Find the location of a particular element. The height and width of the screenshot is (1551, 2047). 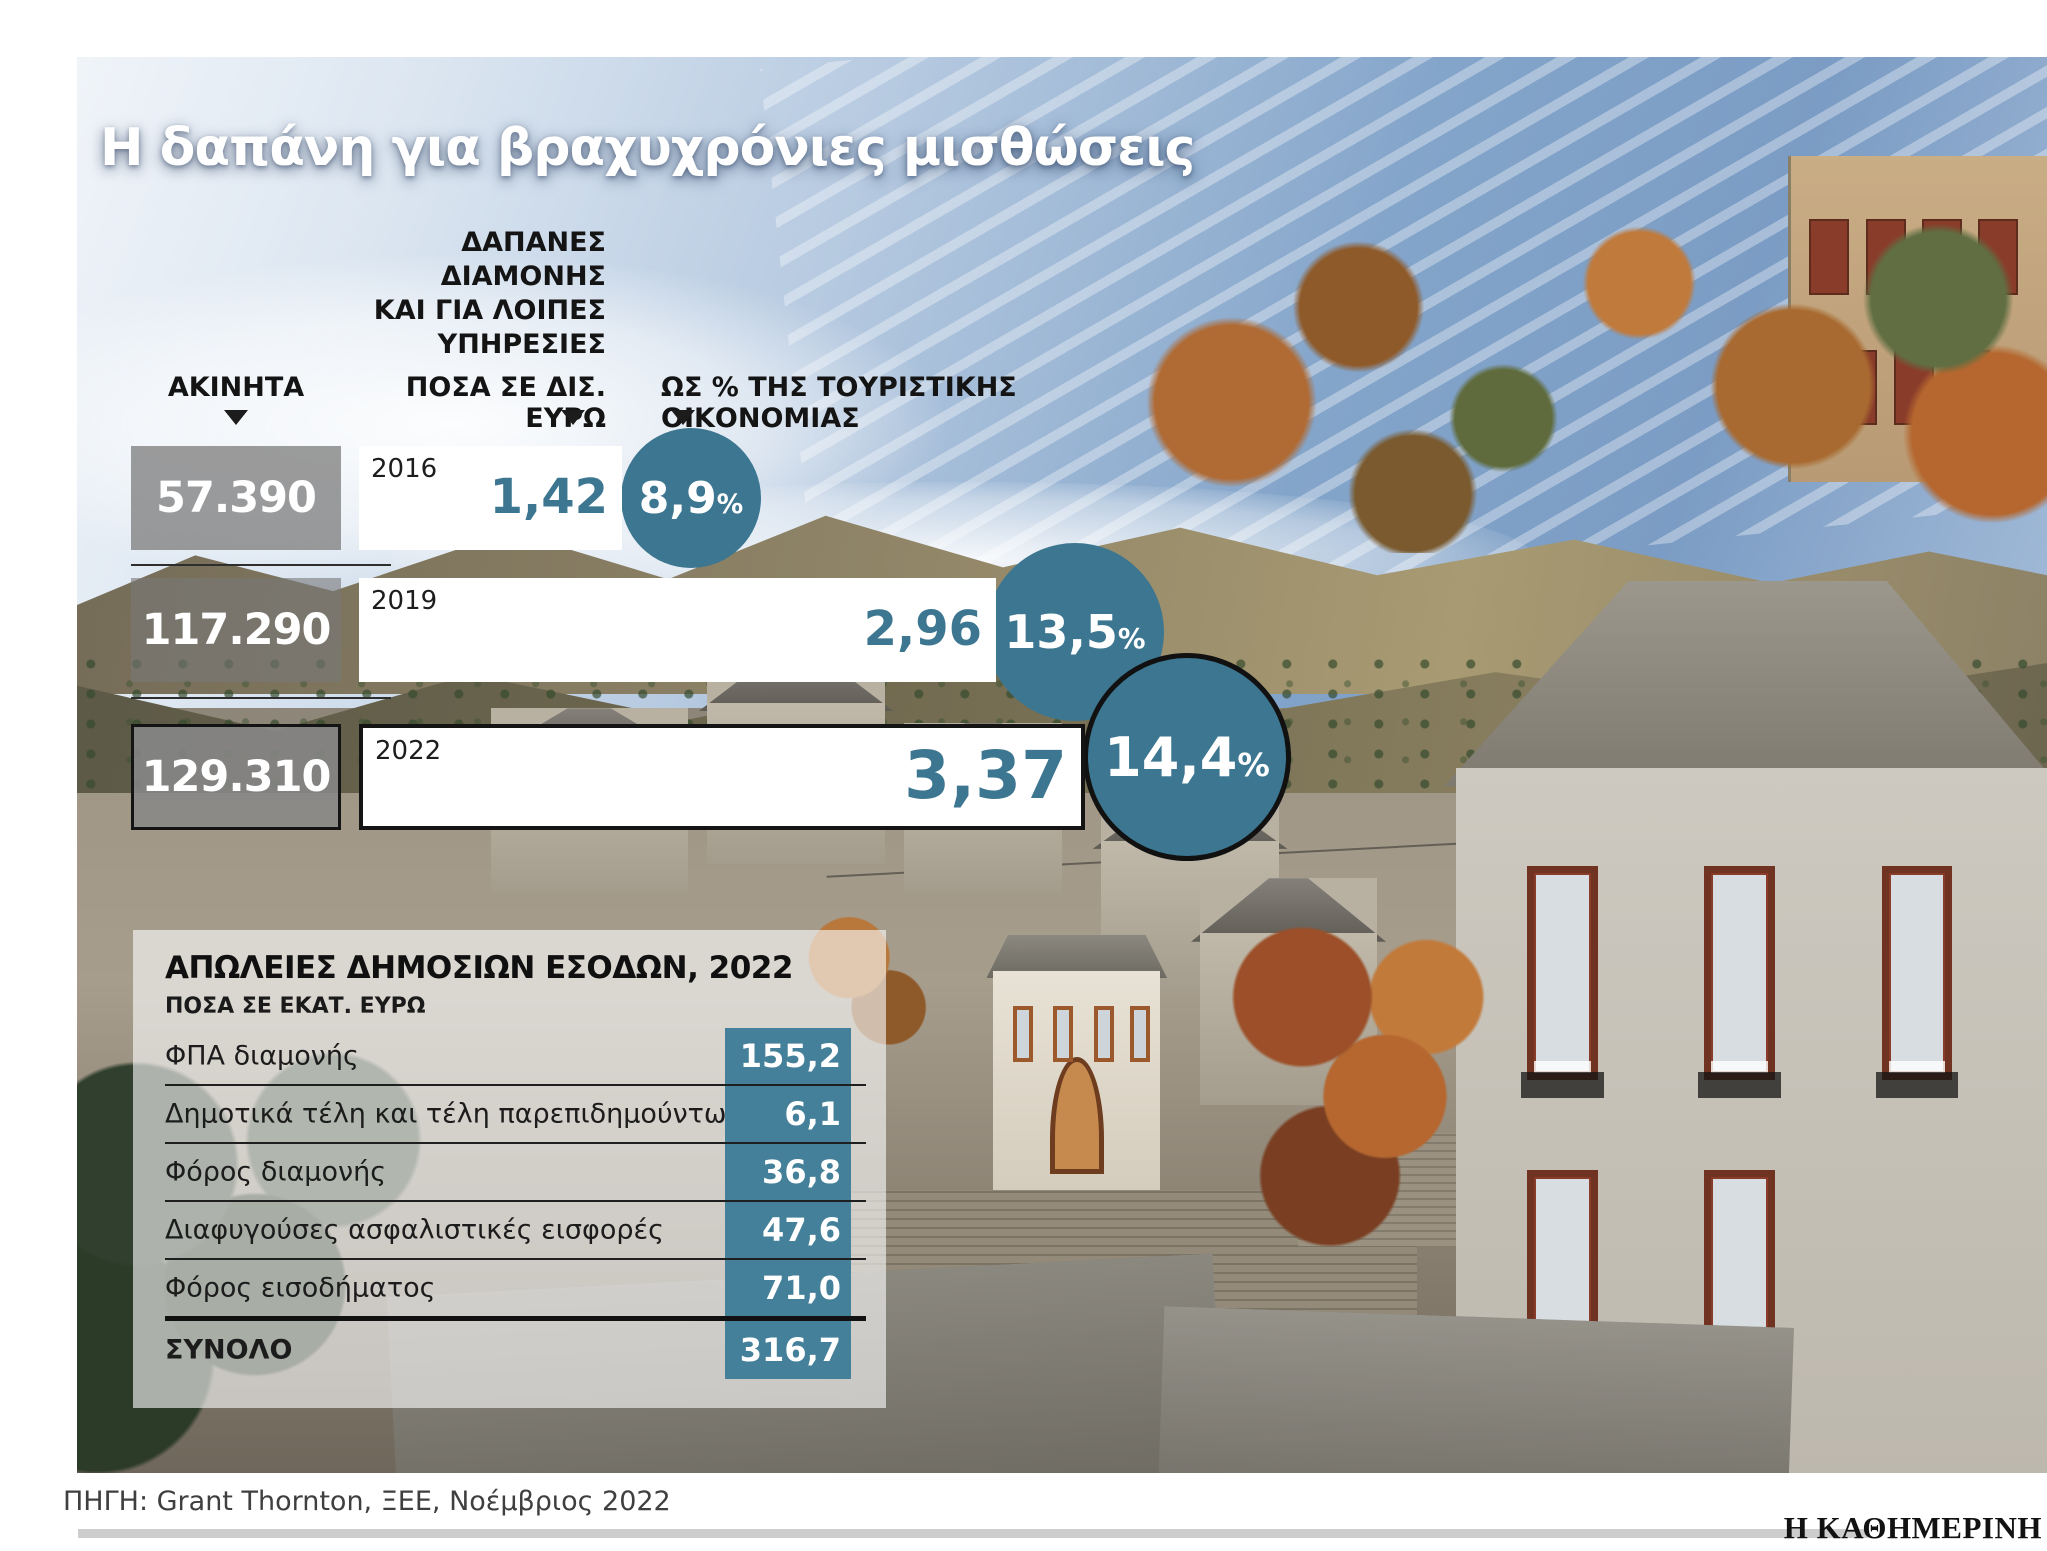

table-title: ΑΠΩΛΕΙΕΣ ΔΗΜΟΣΙΩΝ ΕΣΟΔΩΝ, 2022 is located at coordinates (479, 968).